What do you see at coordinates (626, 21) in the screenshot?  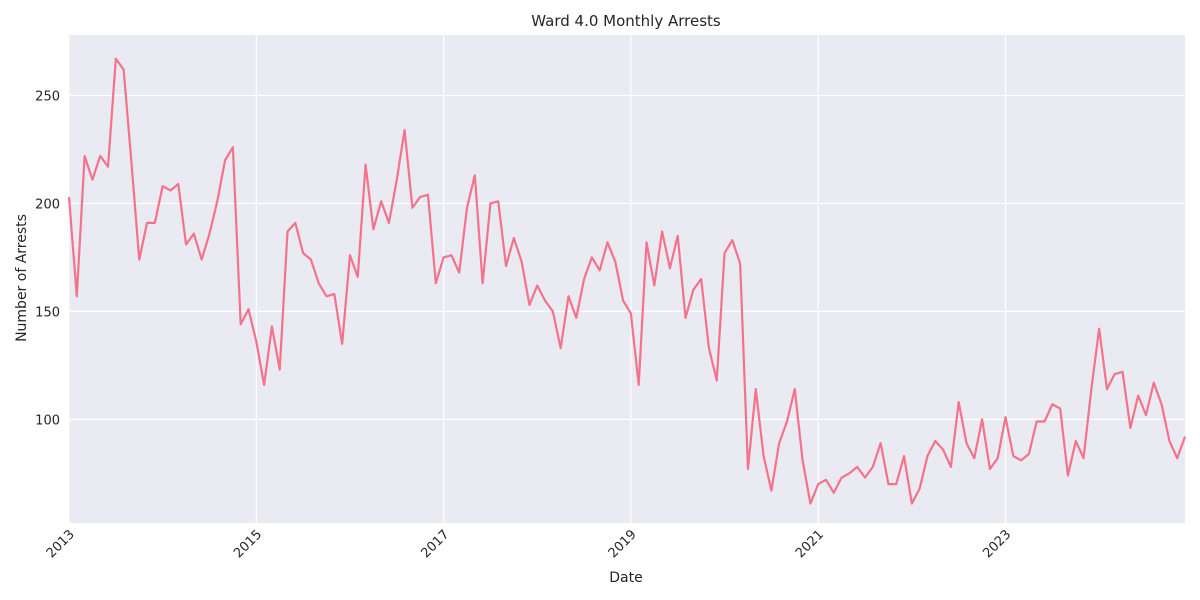 I see `chart-title: Ward 4.0 Monthly Arrests` at bounding box center [626, 21].